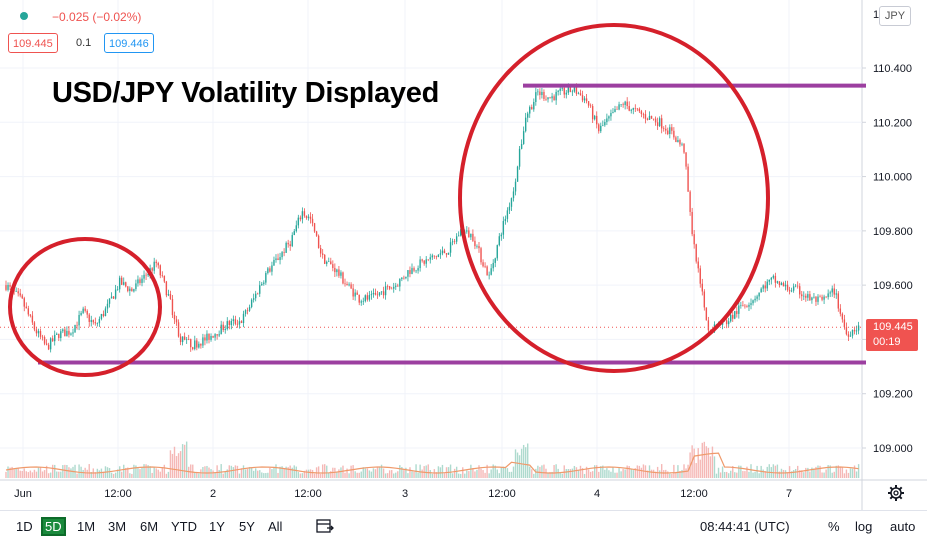 The height and width of the screenshot is (541, 927). I want to click on bid-price: 109.445, so click(33, 43).